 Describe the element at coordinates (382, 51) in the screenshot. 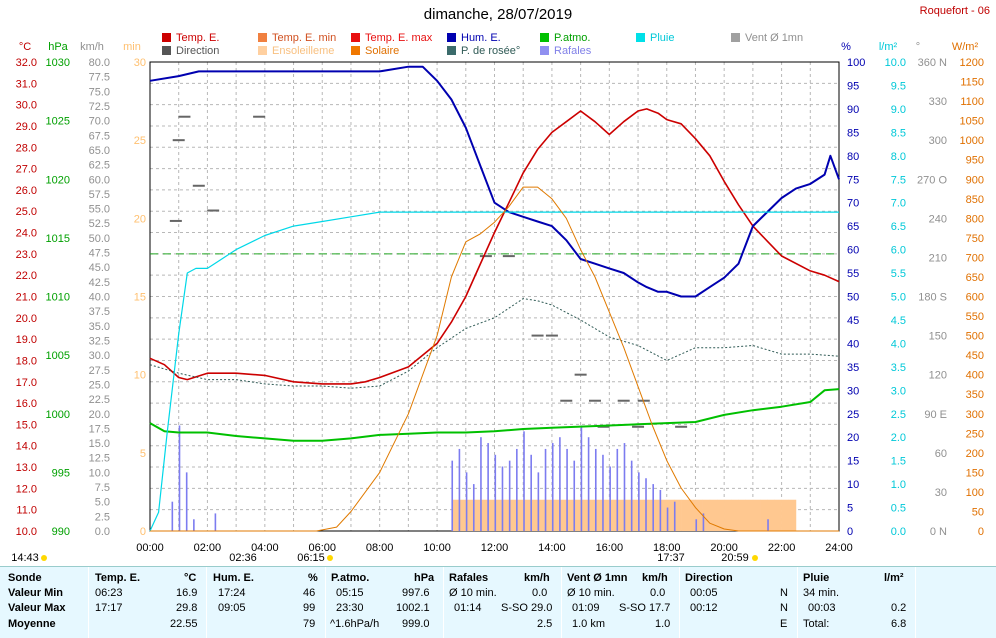

I see `legend-label: Solaire` at that location.